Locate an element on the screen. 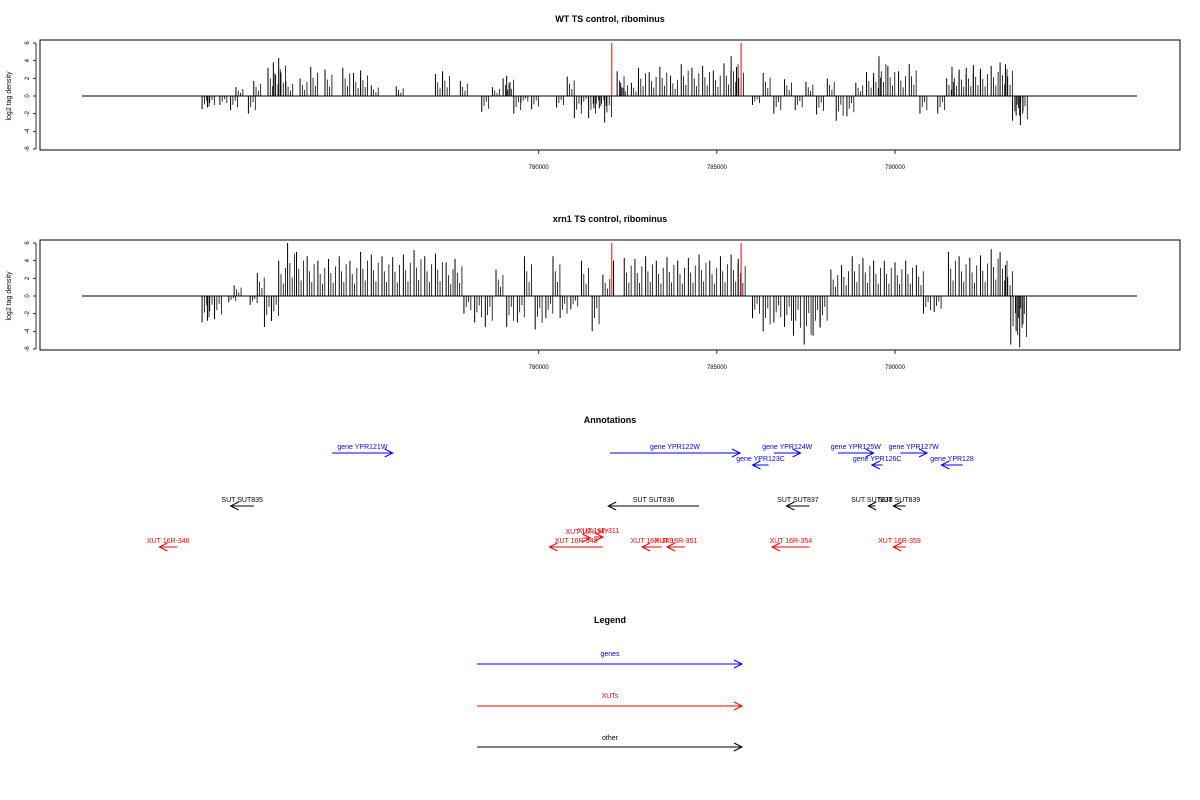  feature-label: XUT 16R-347 is located at coordinates (587, 532).